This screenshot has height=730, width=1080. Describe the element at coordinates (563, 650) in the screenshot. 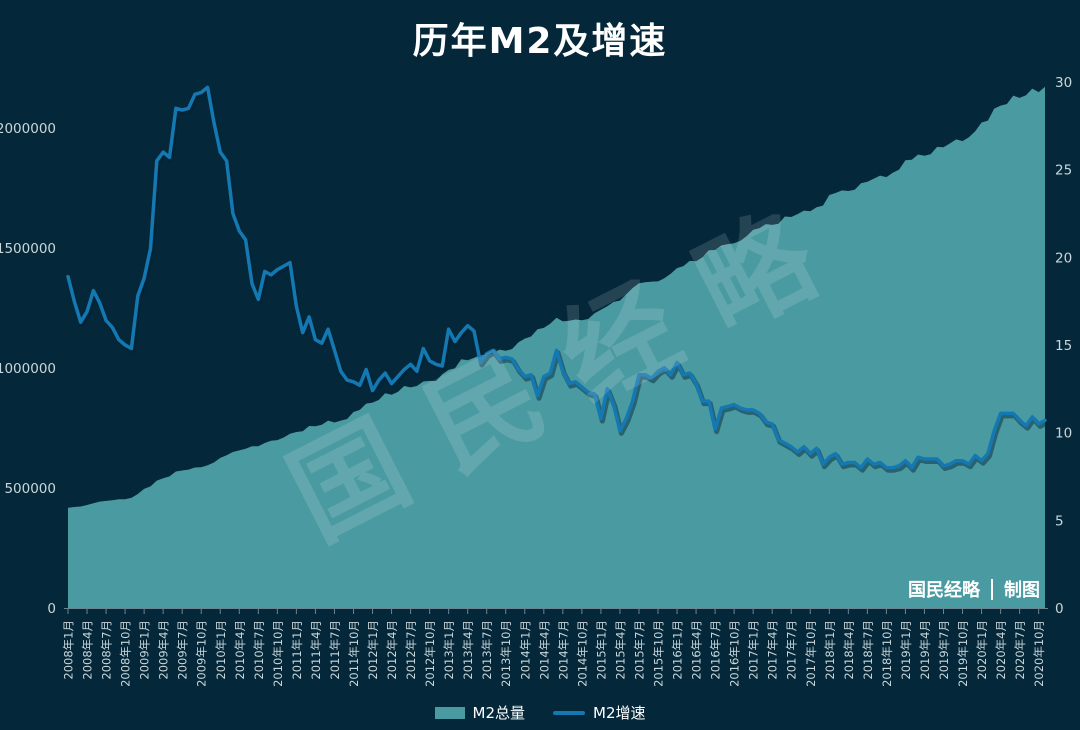

I see `x-axis-label: 2014年7月` at that location.